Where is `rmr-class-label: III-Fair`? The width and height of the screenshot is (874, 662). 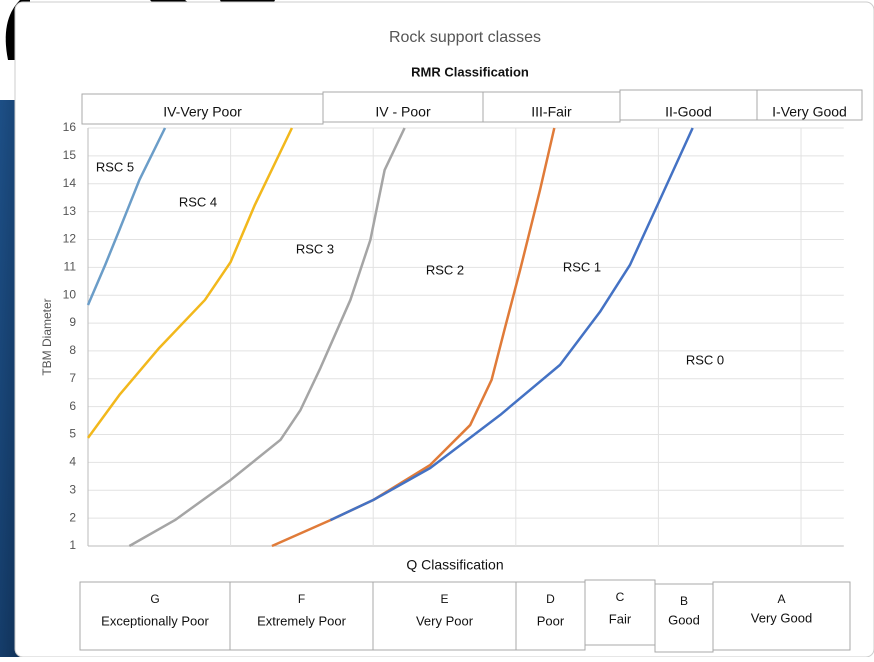
rmr-class-label: III-Fair is located at coordinates (551, 112).